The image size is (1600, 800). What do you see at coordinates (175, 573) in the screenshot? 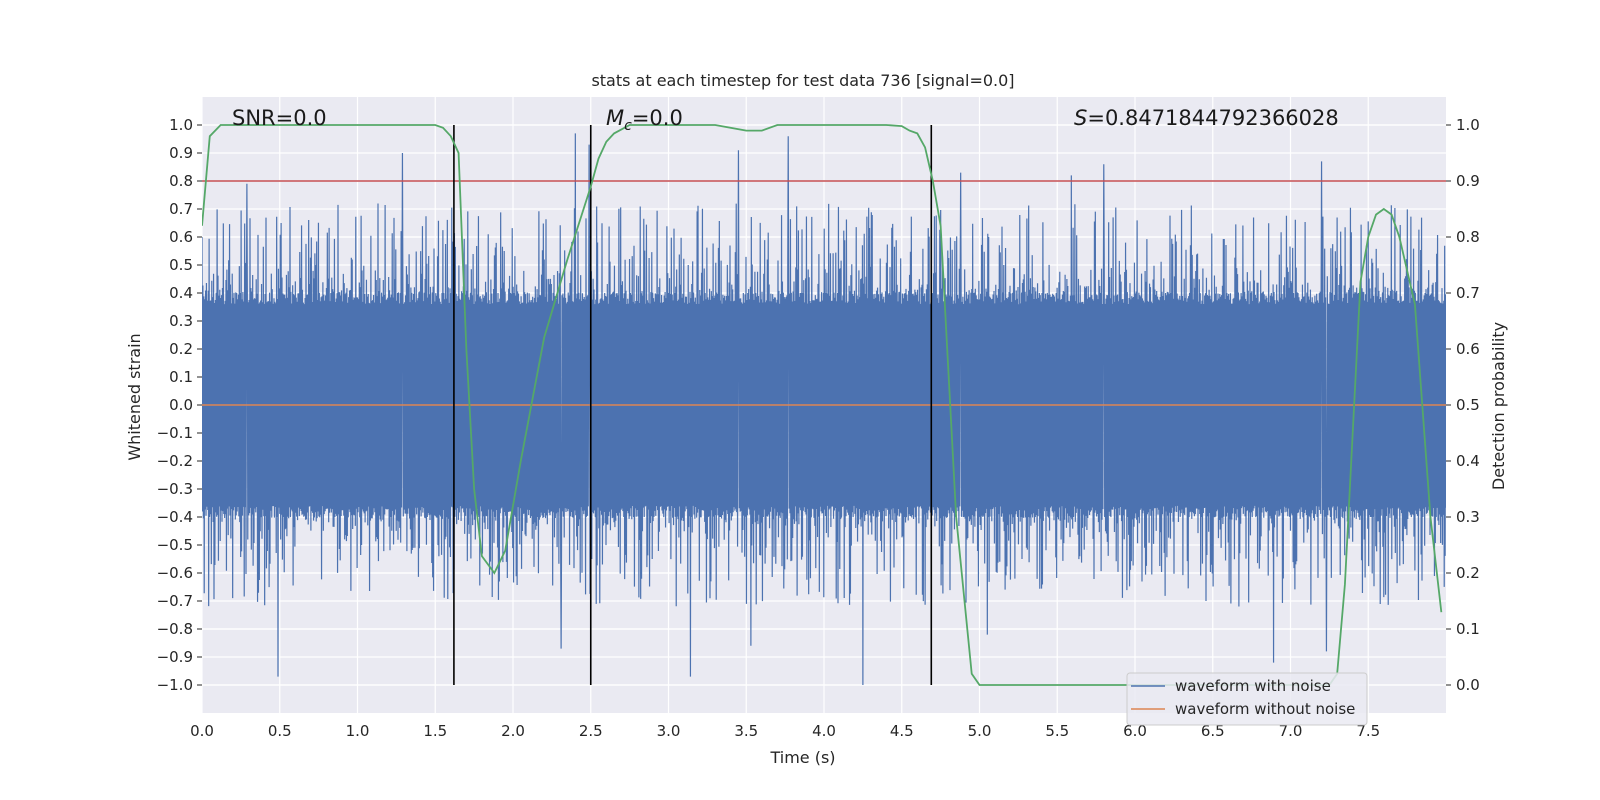
I see `y-tick-label: −0.6` at bounding box center [175, 573].